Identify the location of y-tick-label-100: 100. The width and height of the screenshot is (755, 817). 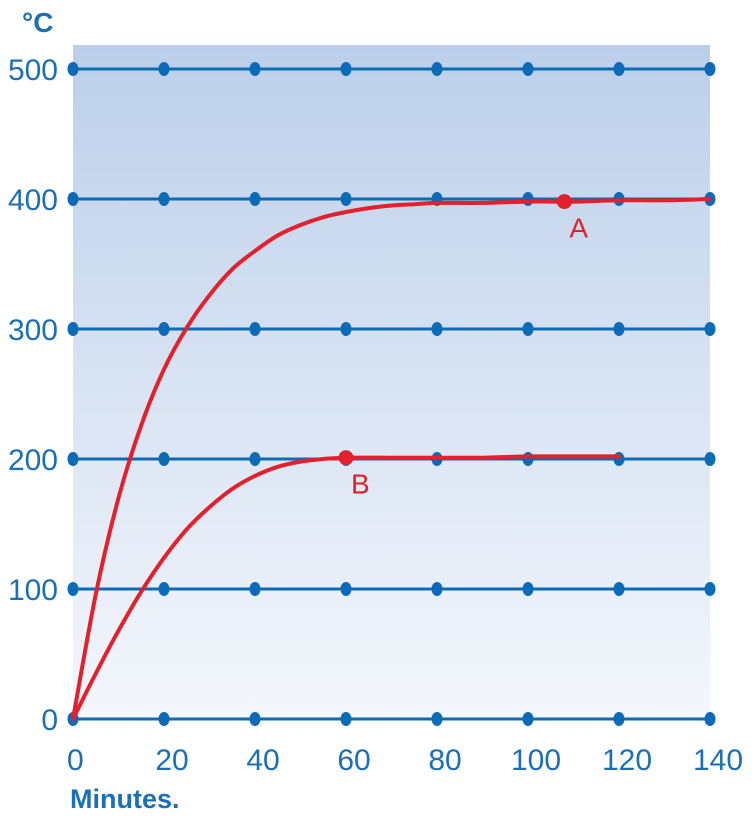
(33, 590).